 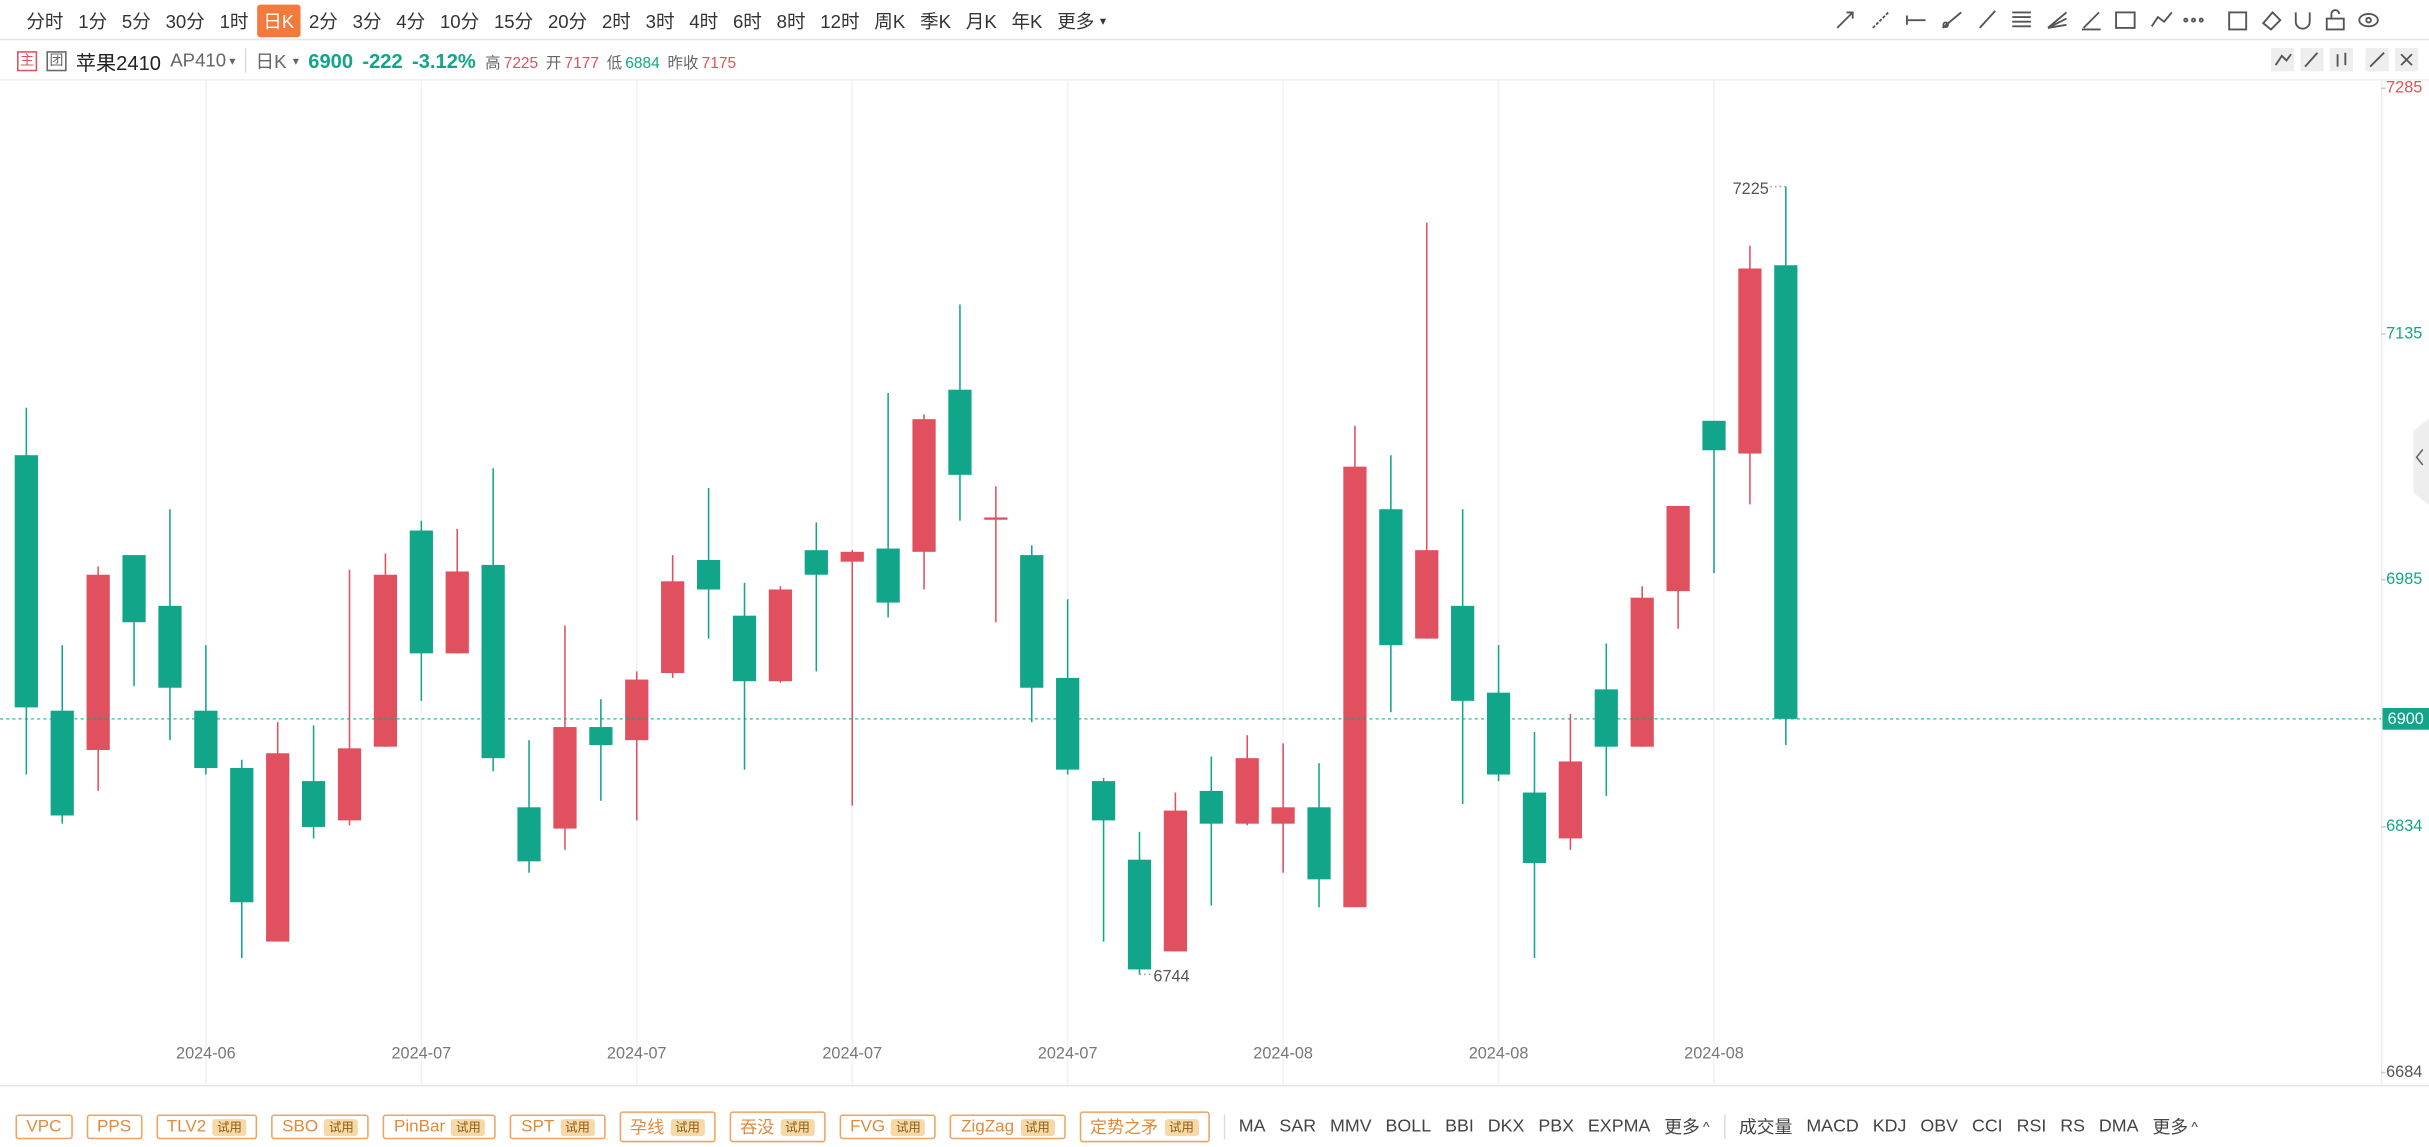 I want to click on group-icon: 团, so click(x=56, y=60).